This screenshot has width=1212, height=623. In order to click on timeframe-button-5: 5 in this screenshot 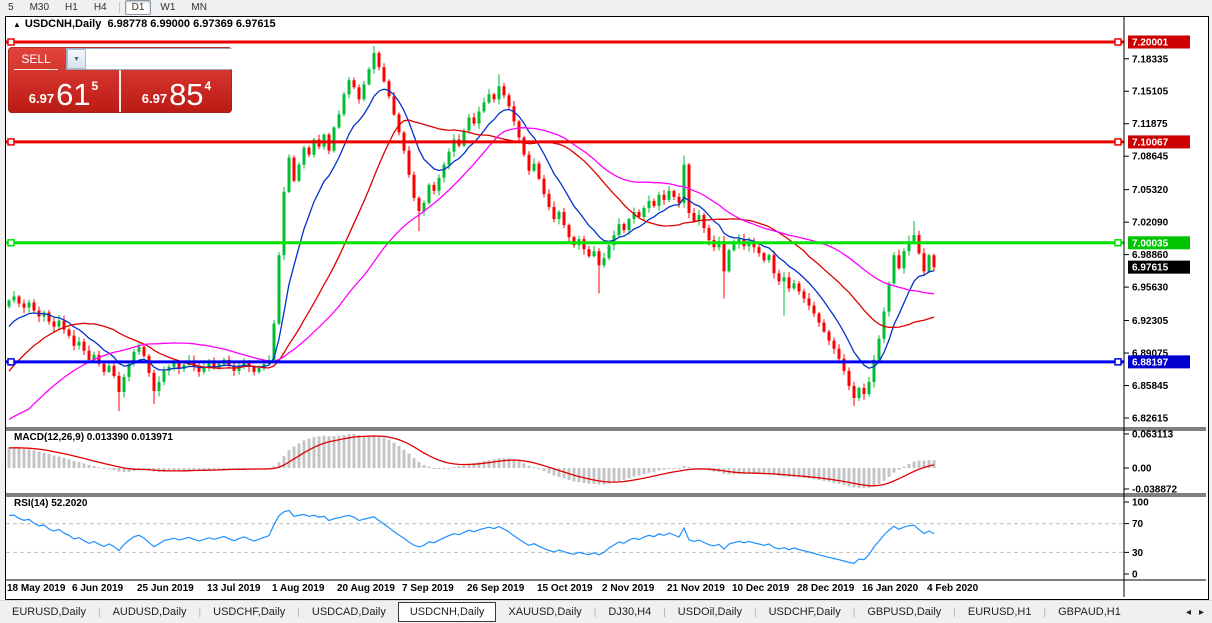, I will do `click(11, 7)`.